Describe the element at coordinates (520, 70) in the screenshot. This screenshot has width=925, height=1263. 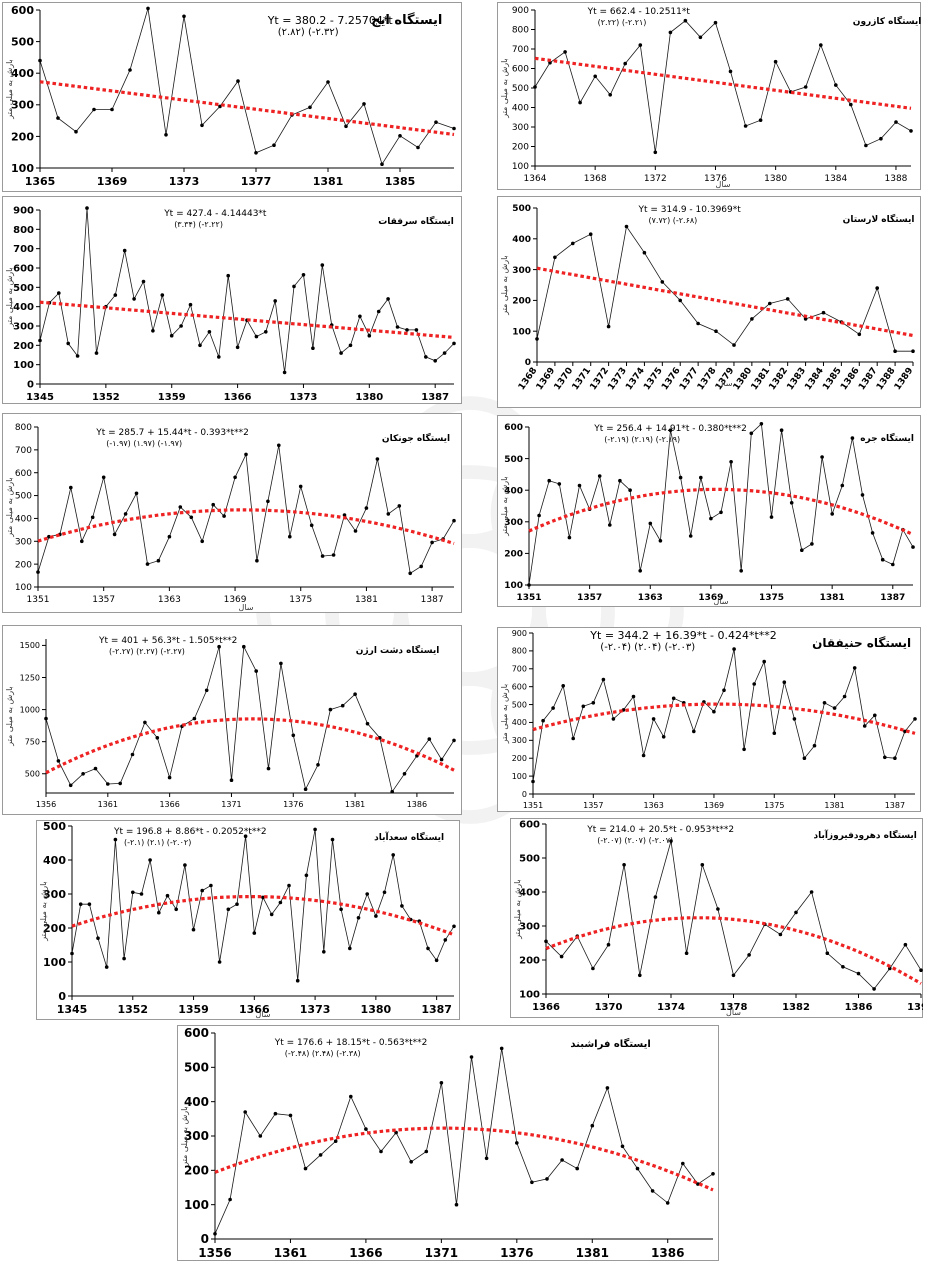
I see `y-tick-label: 600` at that location.